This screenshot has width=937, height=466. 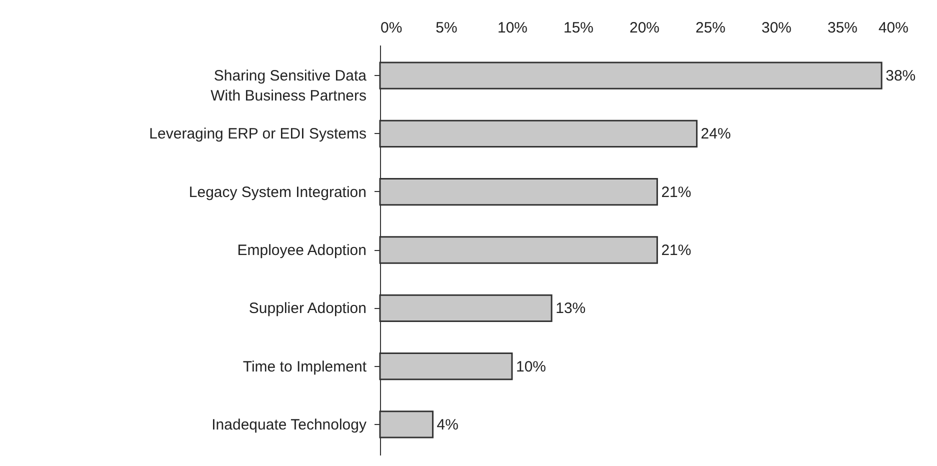 What do you see at coordinates (776, 28) in the screenshot?
I see `x-tick-label: 30%` at bounding box center [776, 28].